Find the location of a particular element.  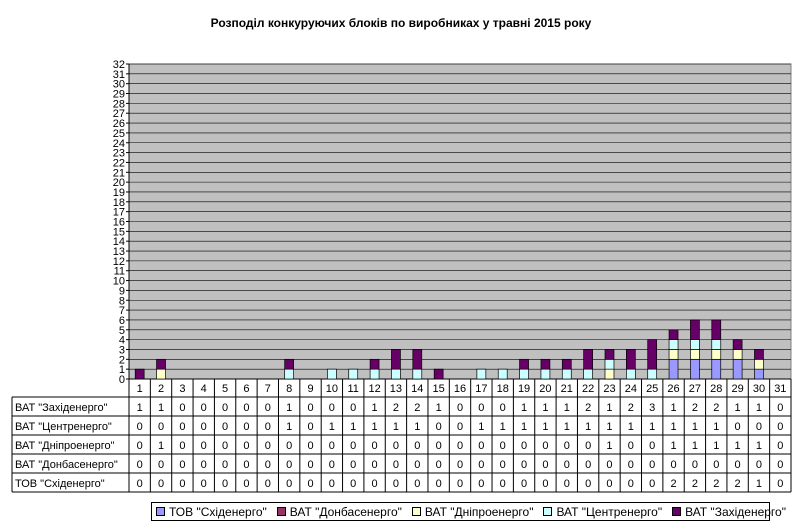

y-tick-label: 21 is located at coordinates (119, 173).